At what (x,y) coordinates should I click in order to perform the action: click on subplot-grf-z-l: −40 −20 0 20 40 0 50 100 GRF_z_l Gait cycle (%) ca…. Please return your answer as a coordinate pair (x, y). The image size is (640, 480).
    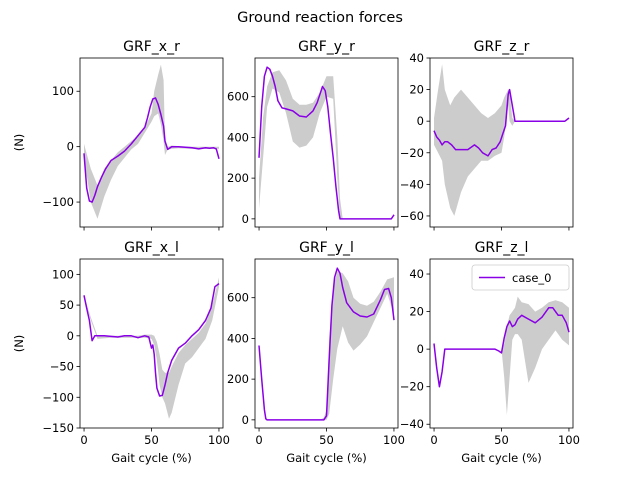
    Looking at the image, I should click on (490, 352).